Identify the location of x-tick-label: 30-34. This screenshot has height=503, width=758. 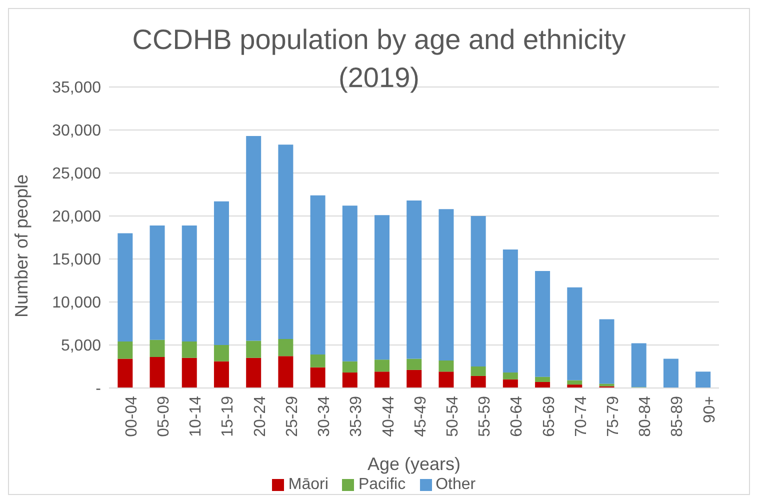
(325, 416).